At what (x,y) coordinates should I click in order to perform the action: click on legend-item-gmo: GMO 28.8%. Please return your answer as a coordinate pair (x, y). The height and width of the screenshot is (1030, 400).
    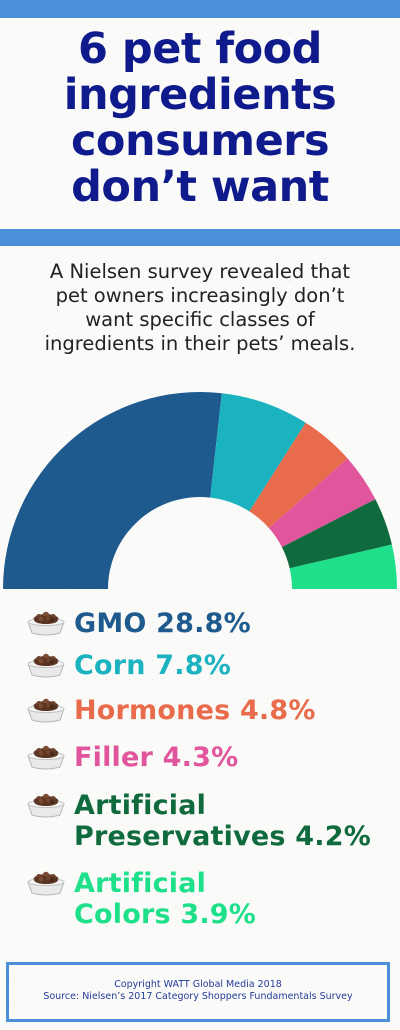
    Looking at the image, I should click on (137, 623).